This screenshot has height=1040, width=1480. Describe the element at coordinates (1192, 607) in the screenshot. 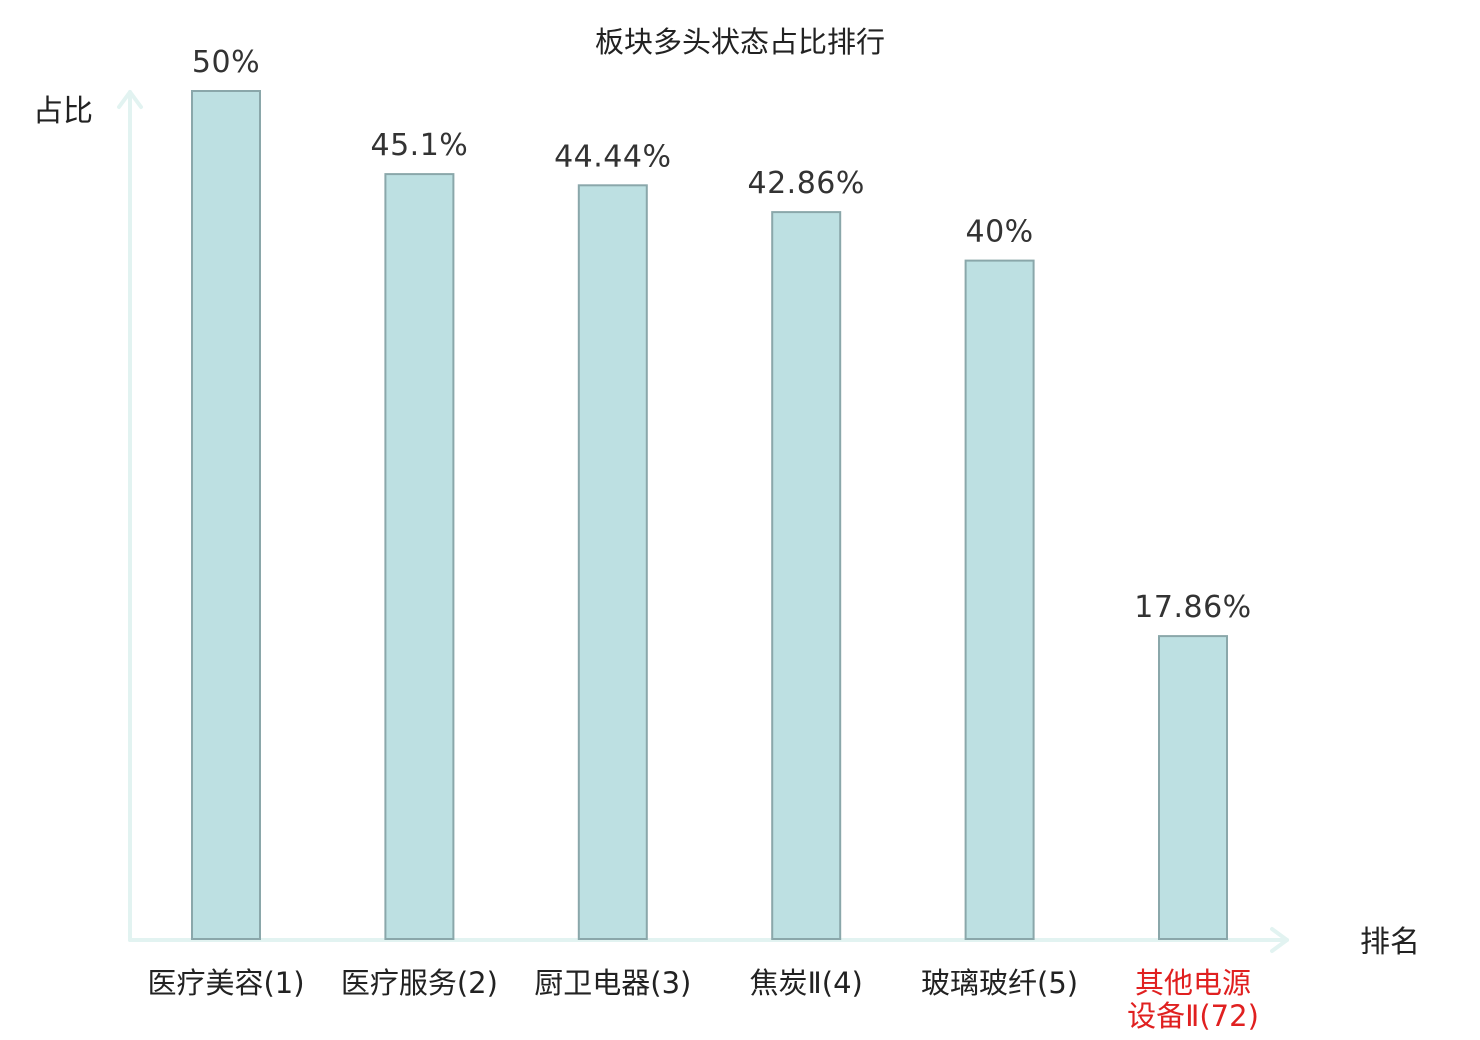

I see `value-label-6: 17.86%` at that location.